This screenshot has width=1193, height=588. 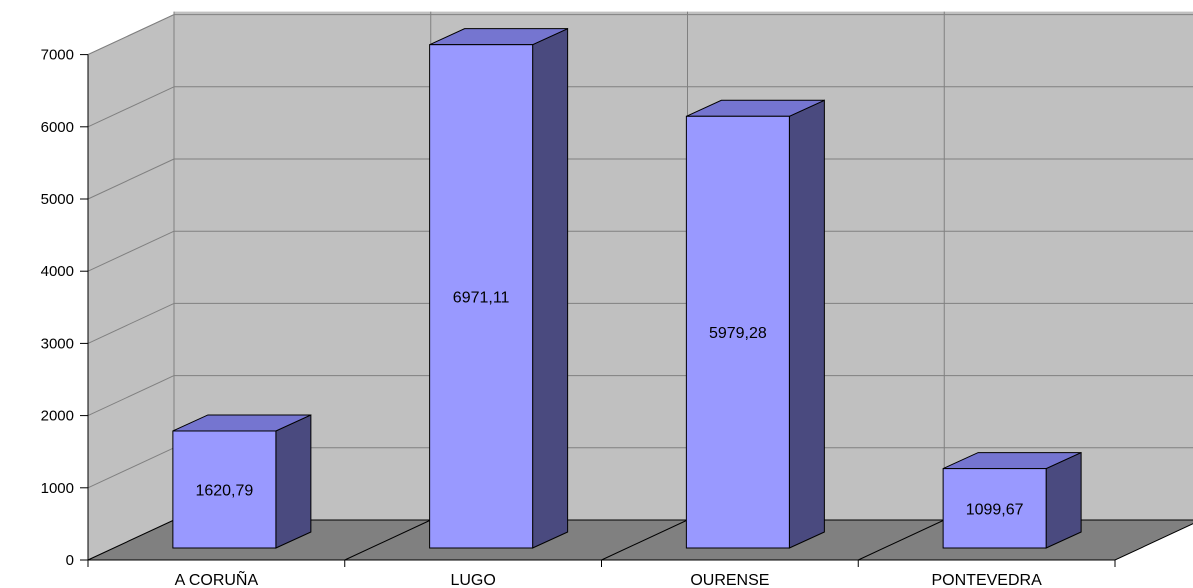 I want to click on y-tick-label: 2000, so click(x=57, y=416).